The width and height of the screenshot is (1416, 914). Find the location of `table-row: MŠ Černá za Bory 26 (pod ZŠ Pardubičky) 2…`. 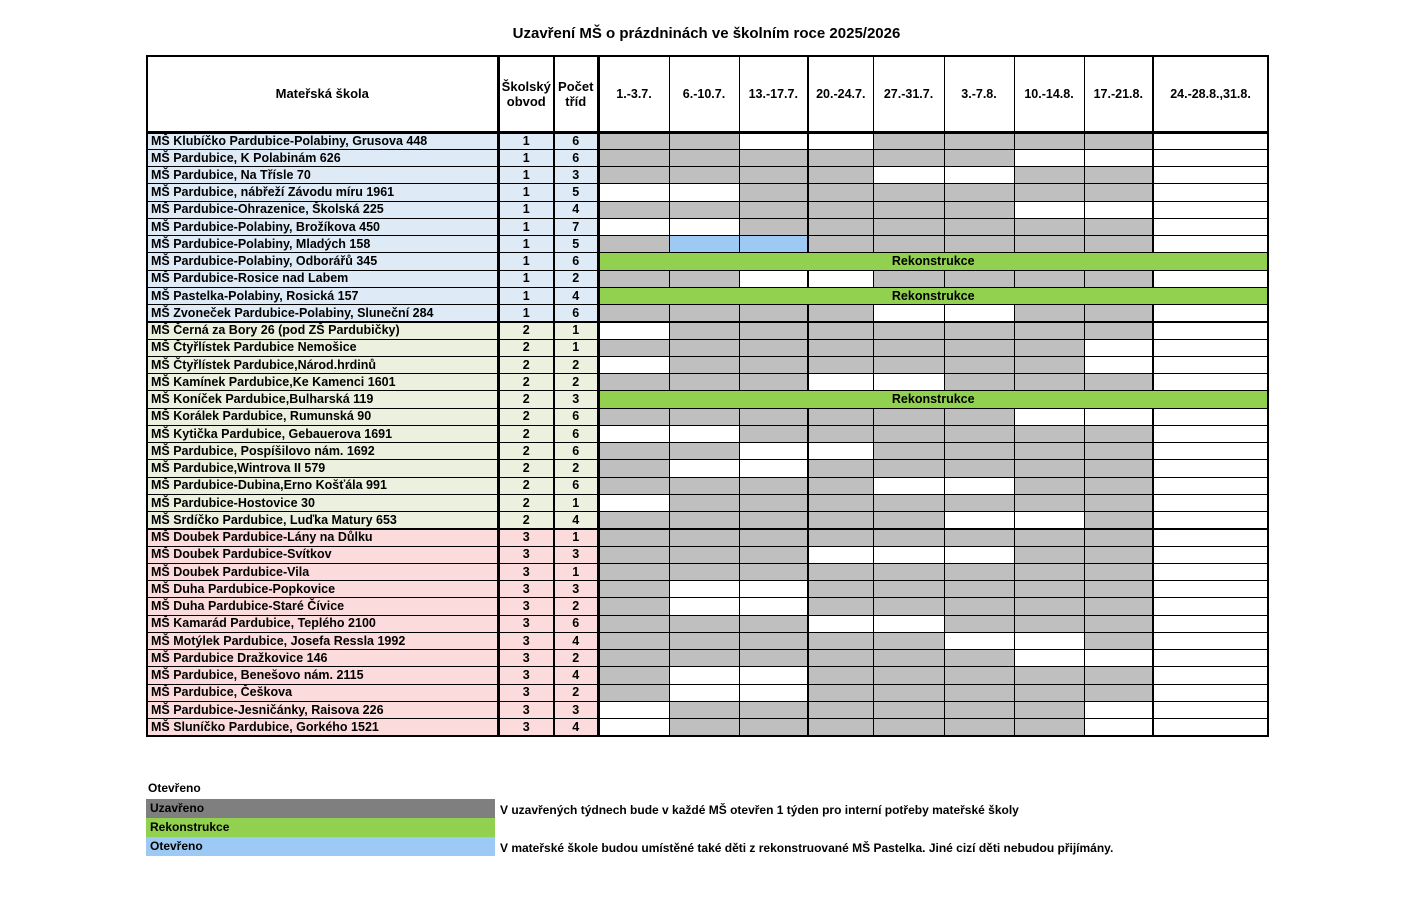

table-row: MŠ Černá za Bory 26 (pod ZŠ Pardubičky) 2… is located at coordinates (707, 330).